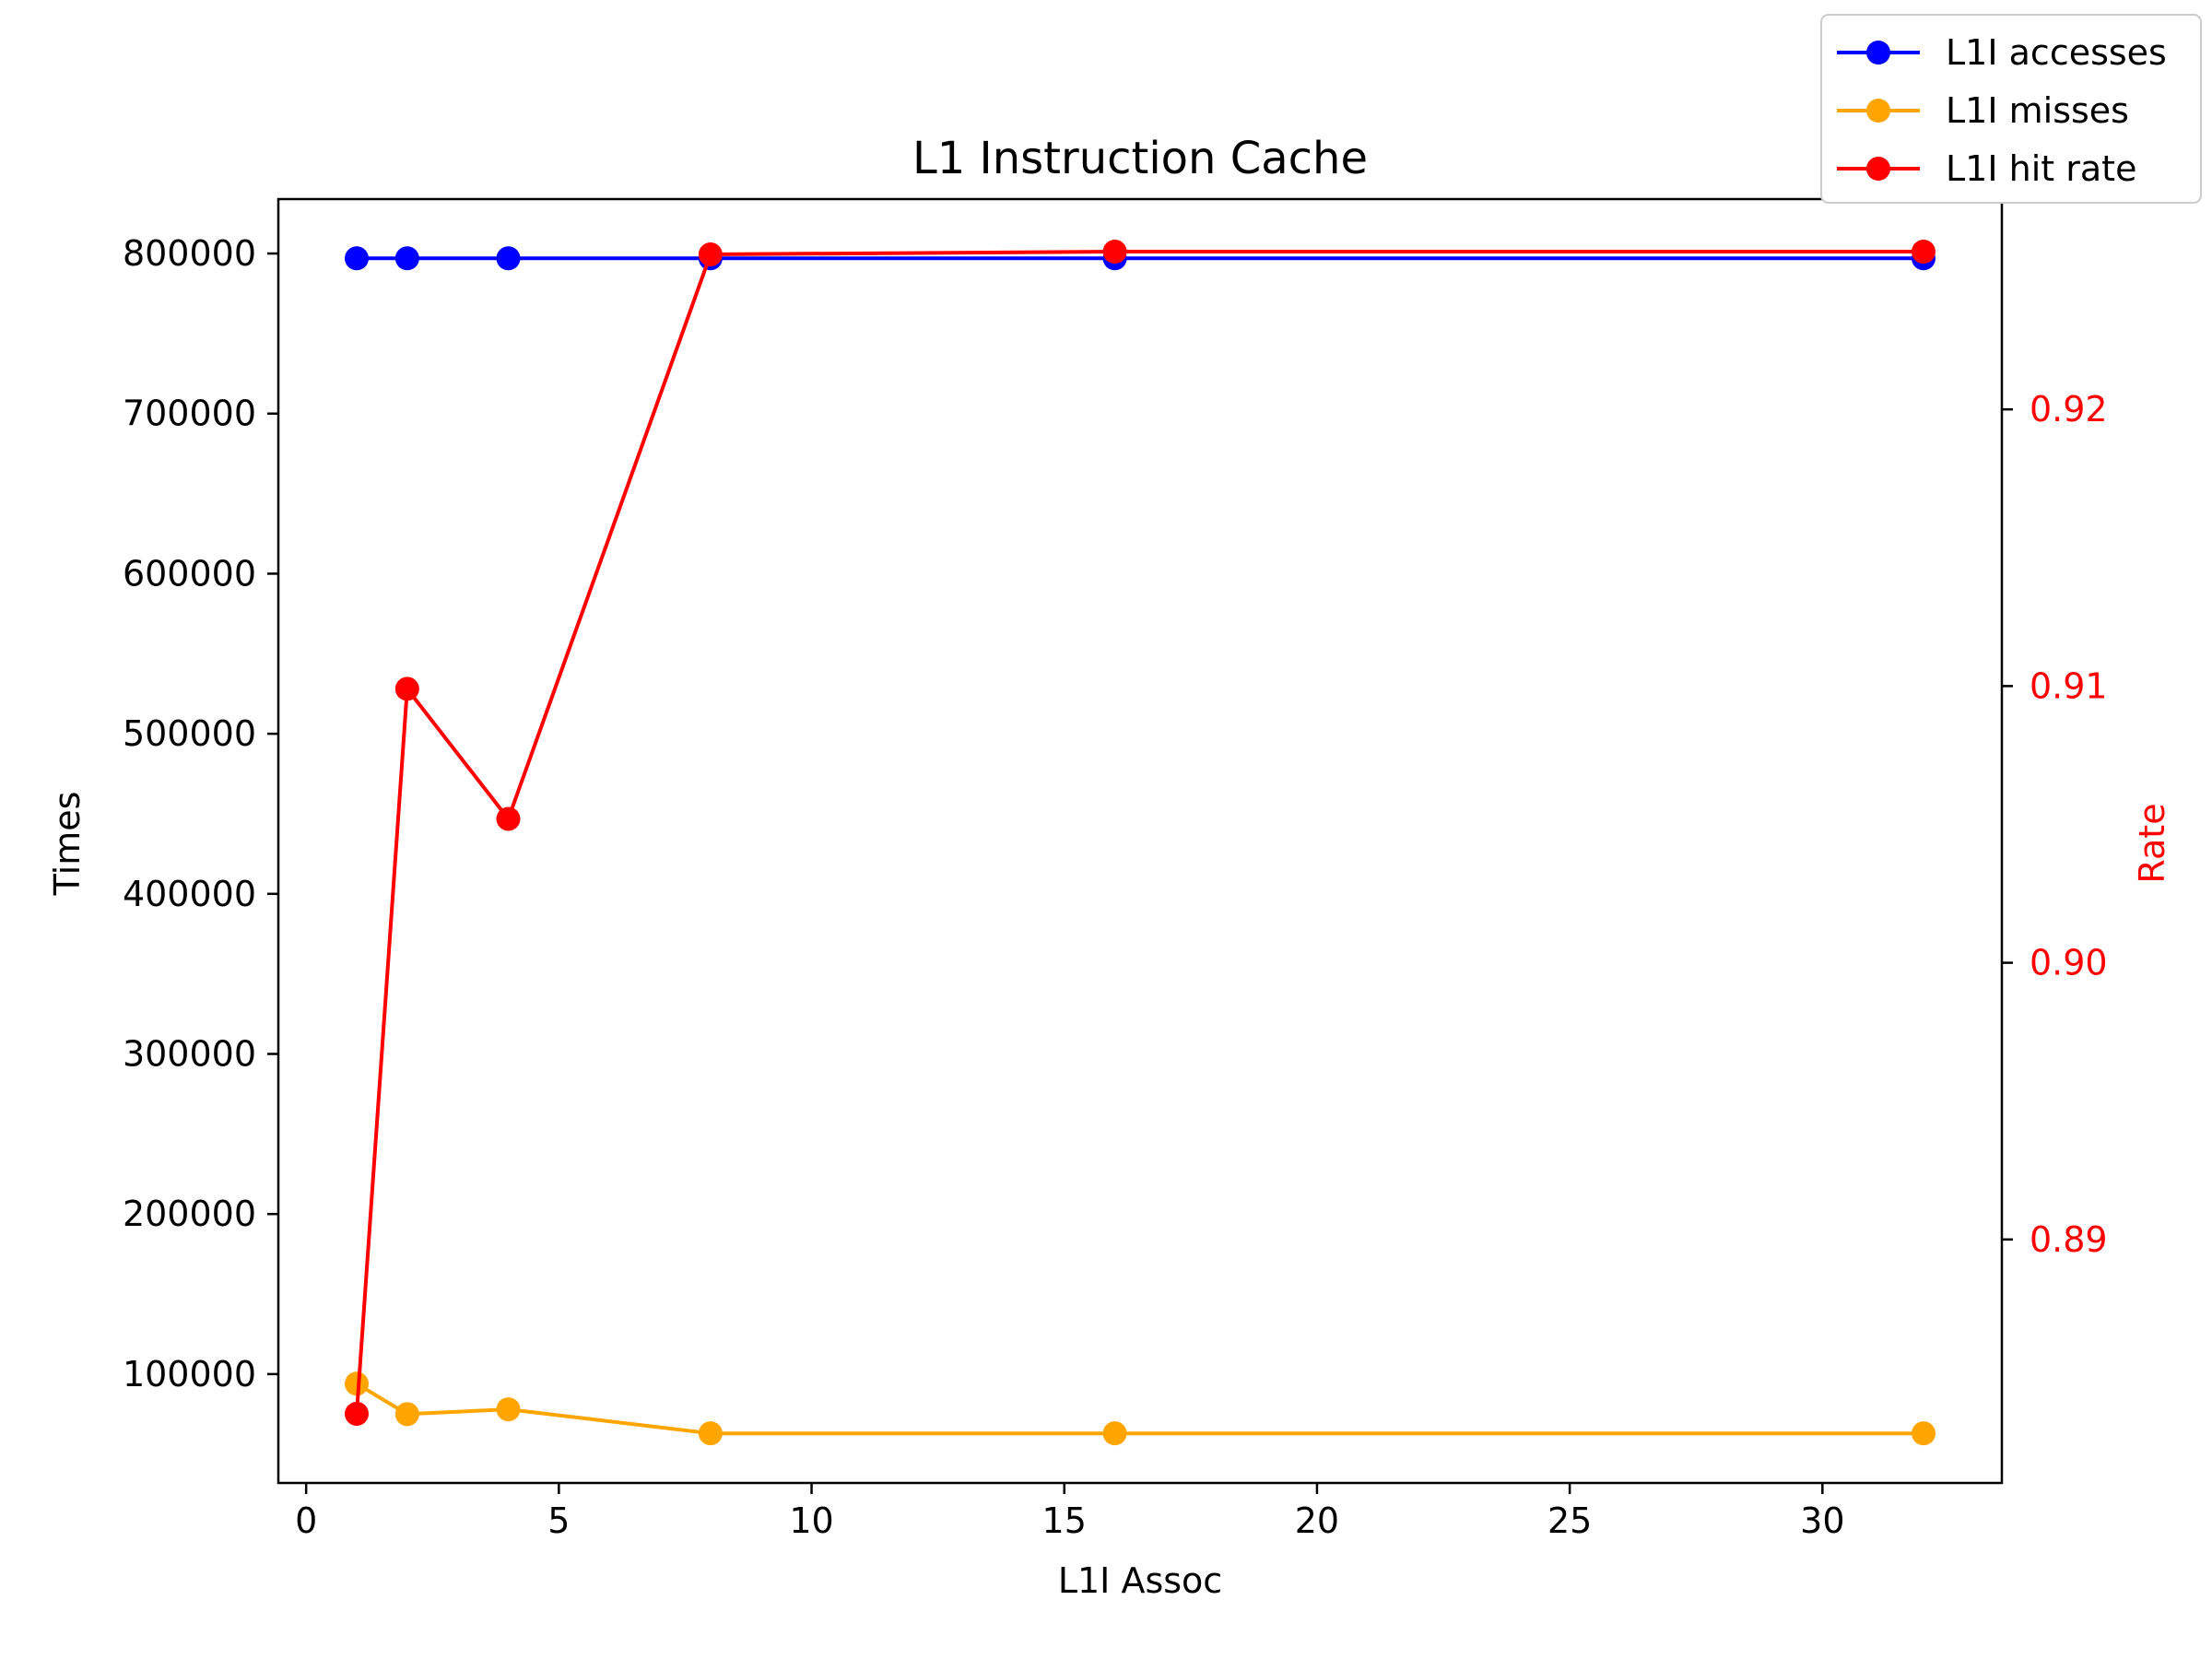 The height and width of the screenshot is (1659, 2212). What do you see at coordinates (2152, 843) in the screenshot?
I see `y-axis-label-right: Rate` at bounding box center [2152, 843].